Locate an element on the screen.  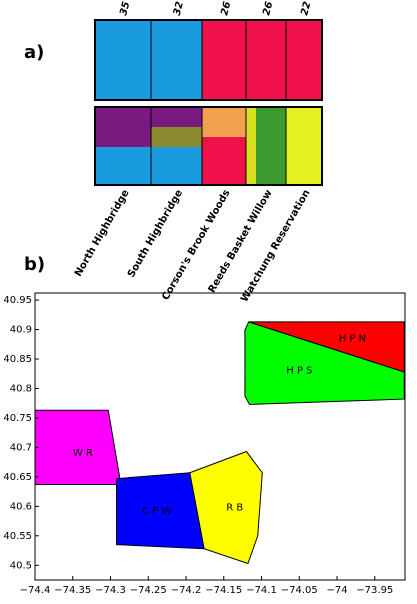
population-label: Watchung Reservation is located at coordinates (275, 246).